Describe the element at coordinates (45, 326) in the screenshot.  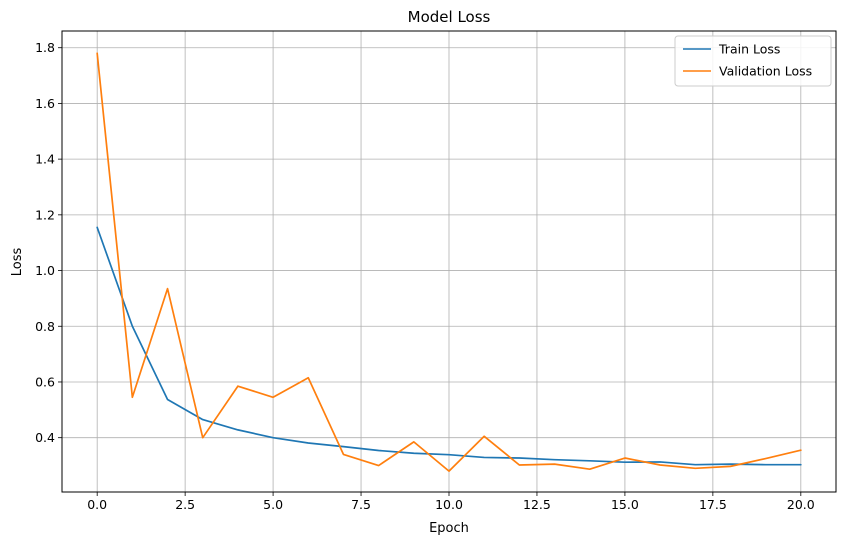
I see `y-tick-label: 0.8` at that location.